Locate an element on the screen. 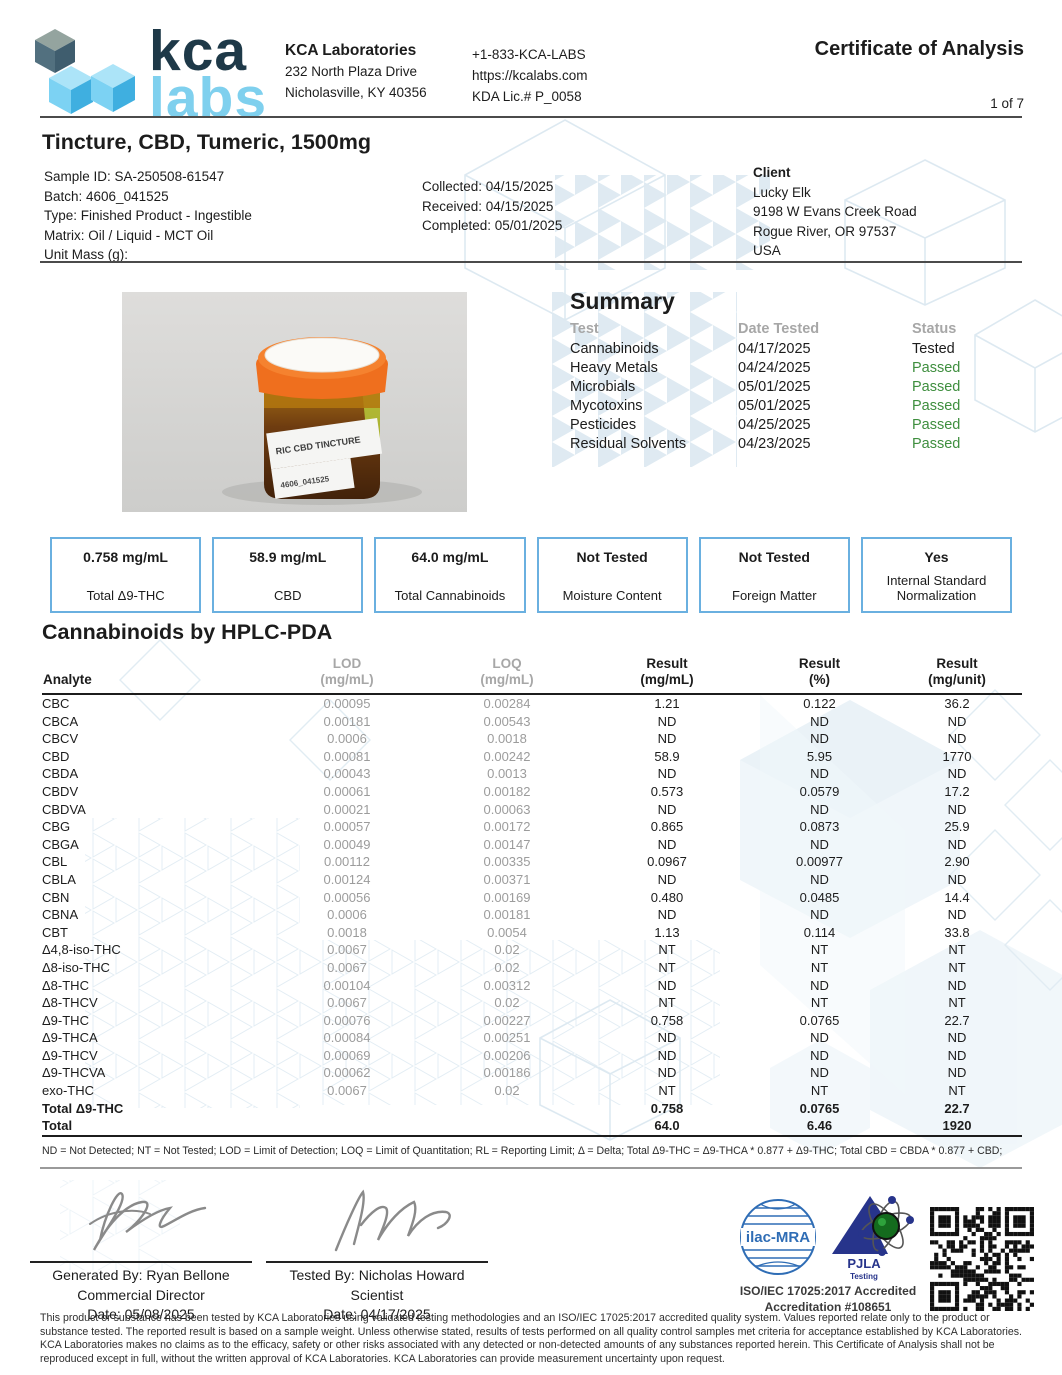 Image resolution: width=1062 pixels, height=1375 pixels. analyte-loq: 0.0018 is located at coordinates (507, 739).